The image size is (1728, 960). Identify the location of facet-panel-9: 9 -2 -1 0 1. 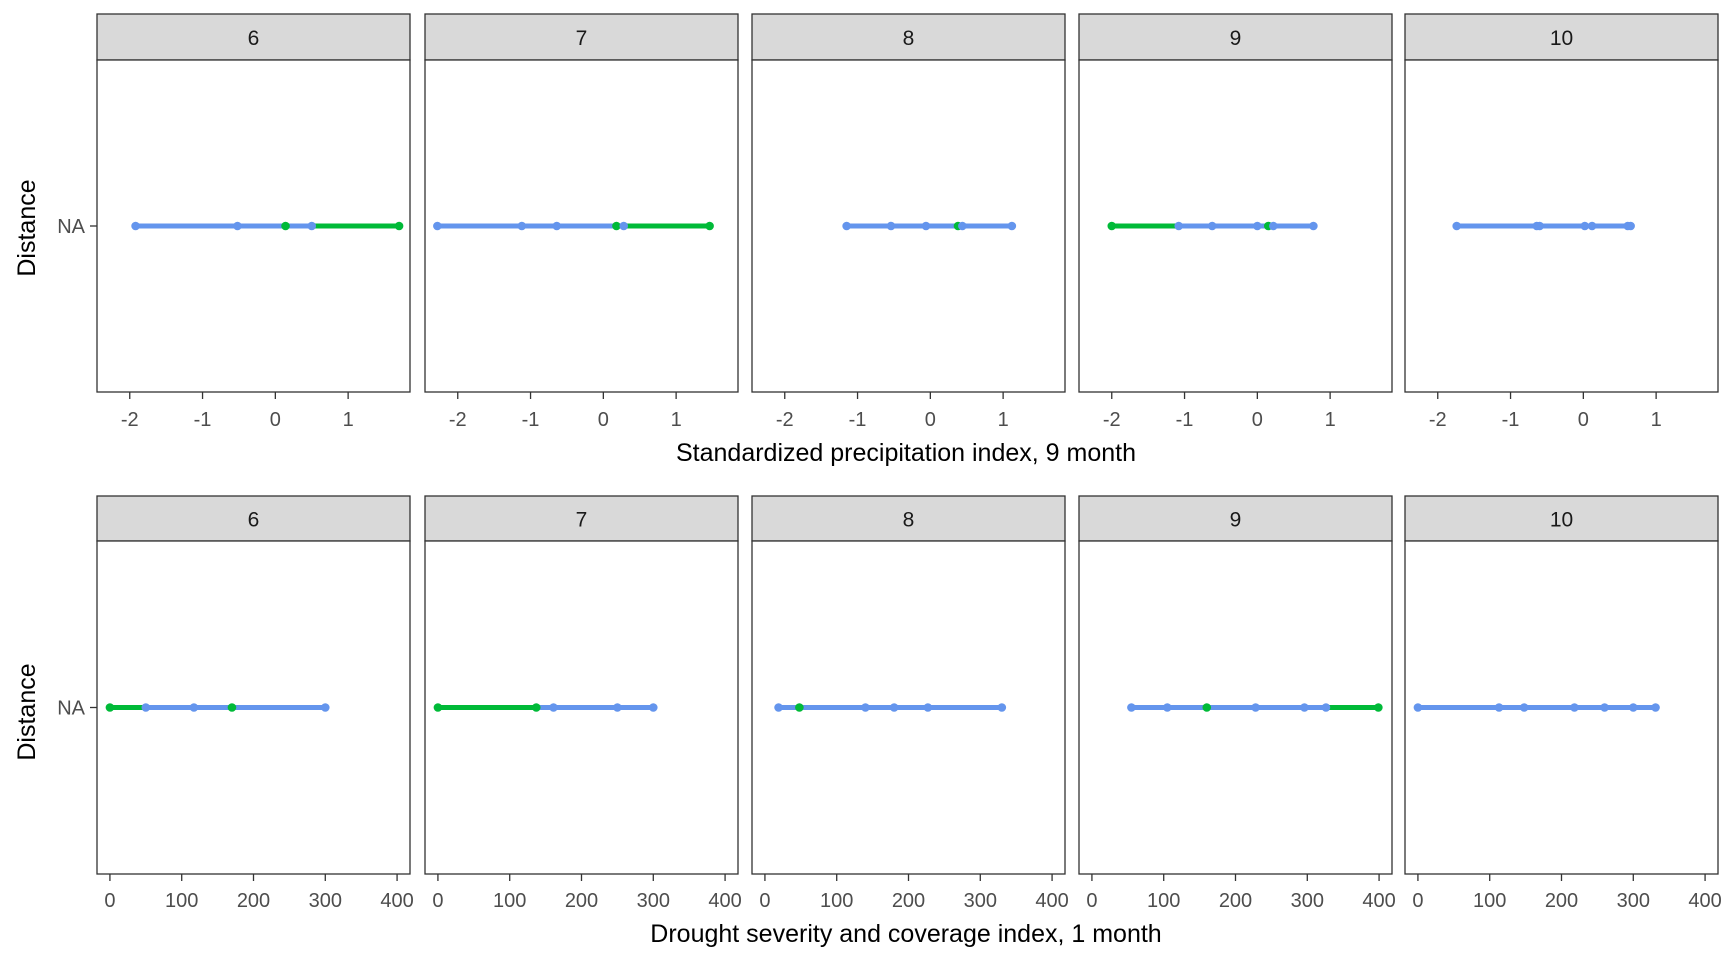
(1235, 222).